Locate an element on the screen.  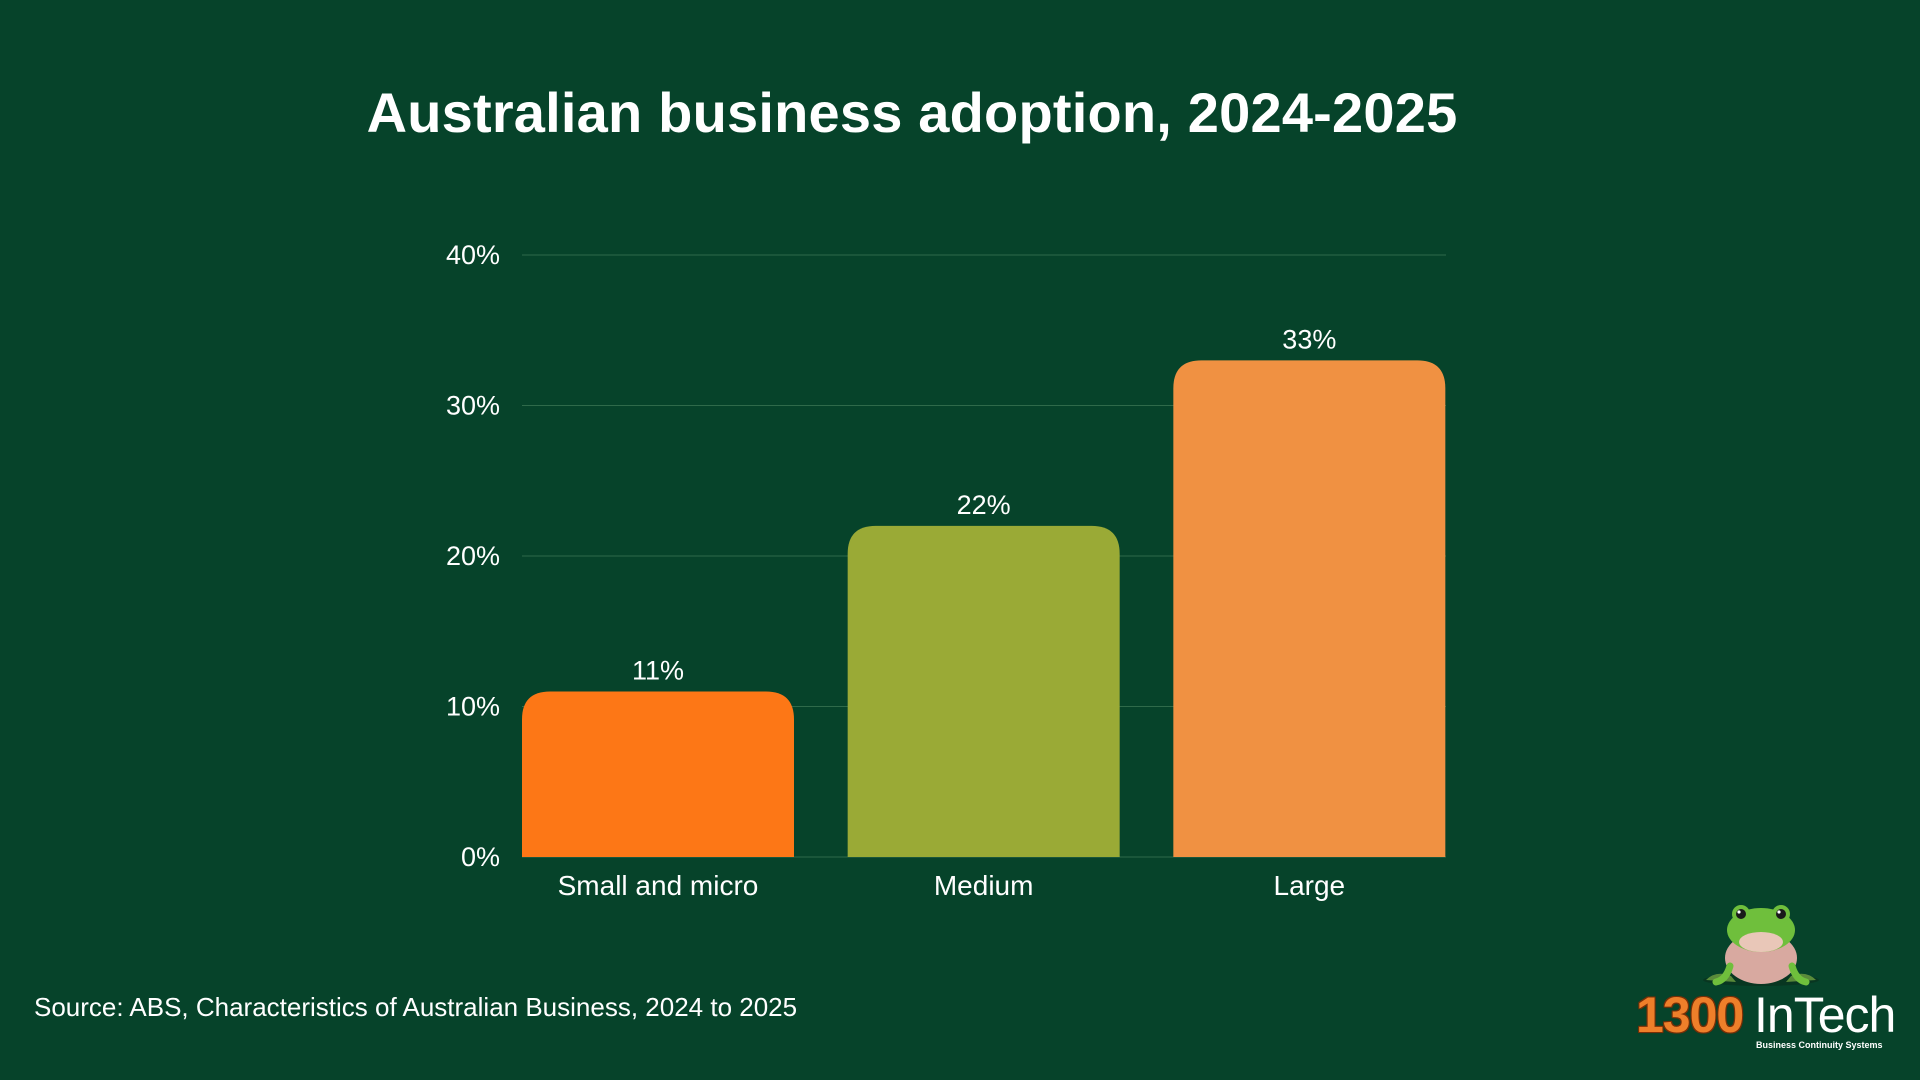
y-tick-label: 20% is located at coordinates (473, 556).